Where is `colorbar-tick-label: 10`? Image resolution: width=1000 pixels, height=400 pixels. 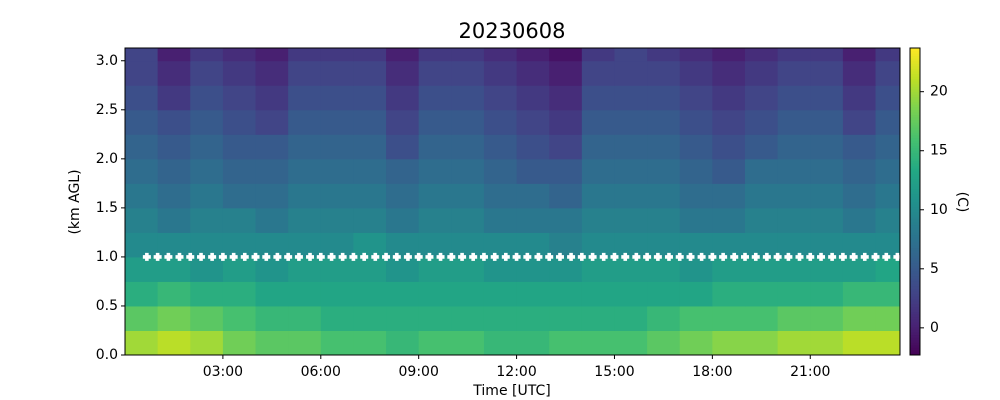 colorbar-tick-label: 10 is located at coordinates (939, 210).